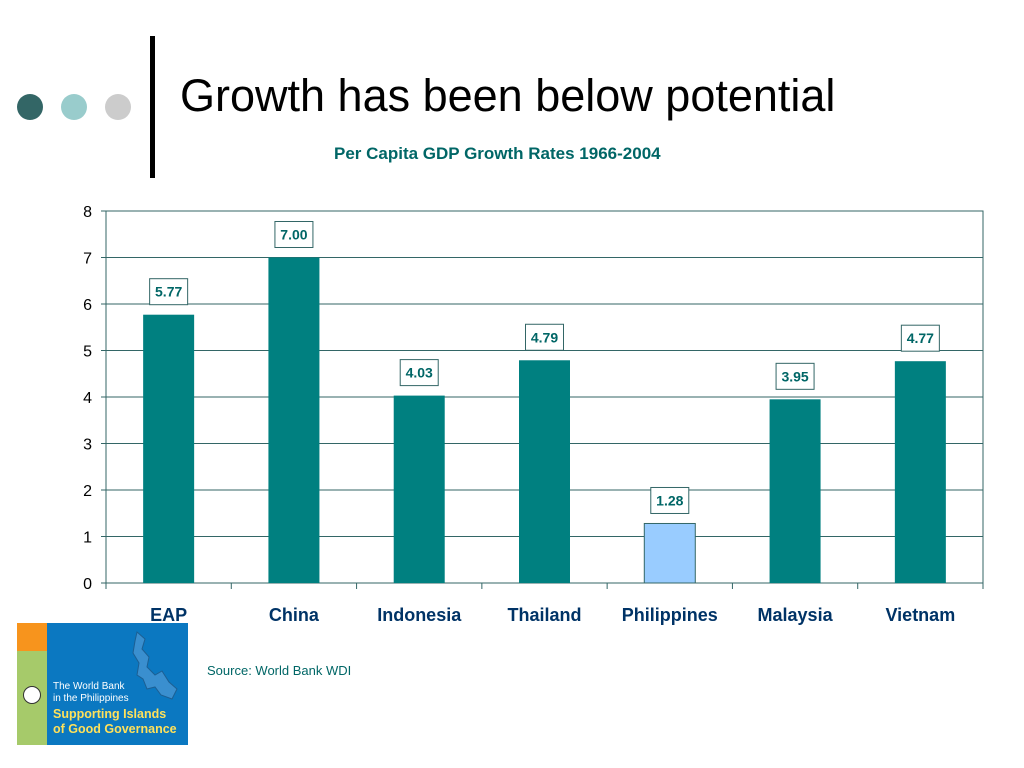 Image resolution: width=1024 pixels, height=768 pixels. I want to click on title-divider, so click(152, 107).